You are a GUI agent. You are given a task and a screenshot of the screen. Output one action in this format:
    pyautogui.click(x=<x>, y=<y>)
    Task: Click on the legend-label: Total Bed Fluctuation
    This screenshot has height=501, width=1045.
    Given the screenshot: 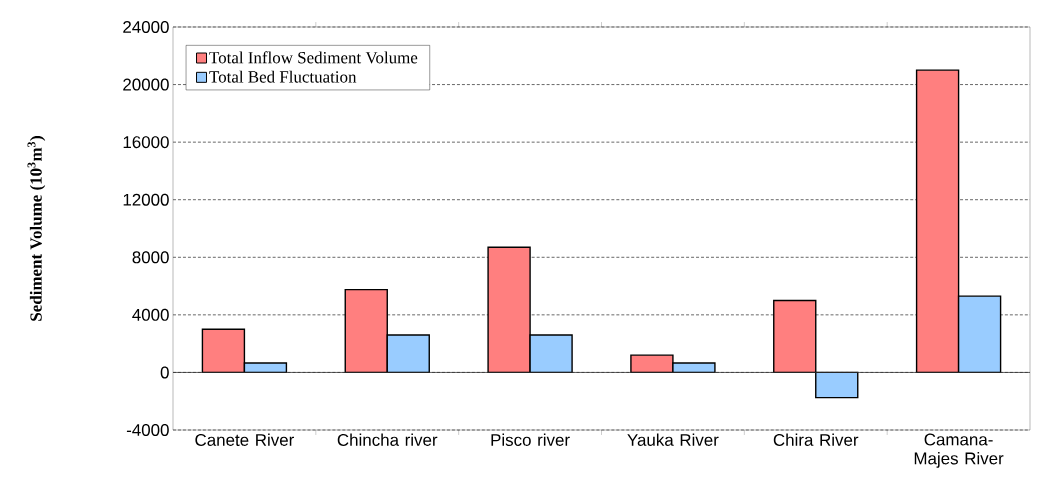 What is the action you would take?
    pyautogui.click(x=283, y=76)
    